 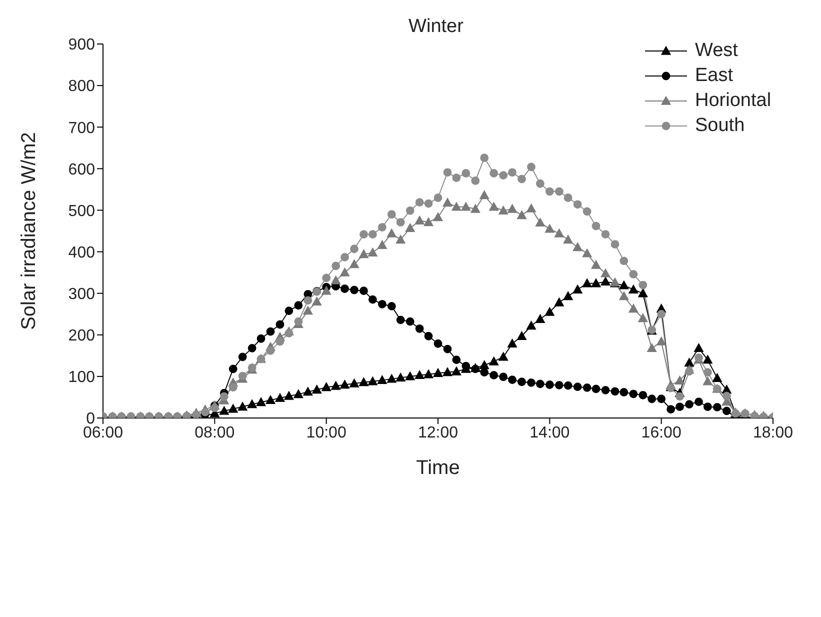 What do you see at coordinates (733, 101) in the screenshot?
I see `legend-label: Horiontal` at bounding box center [733, 101].